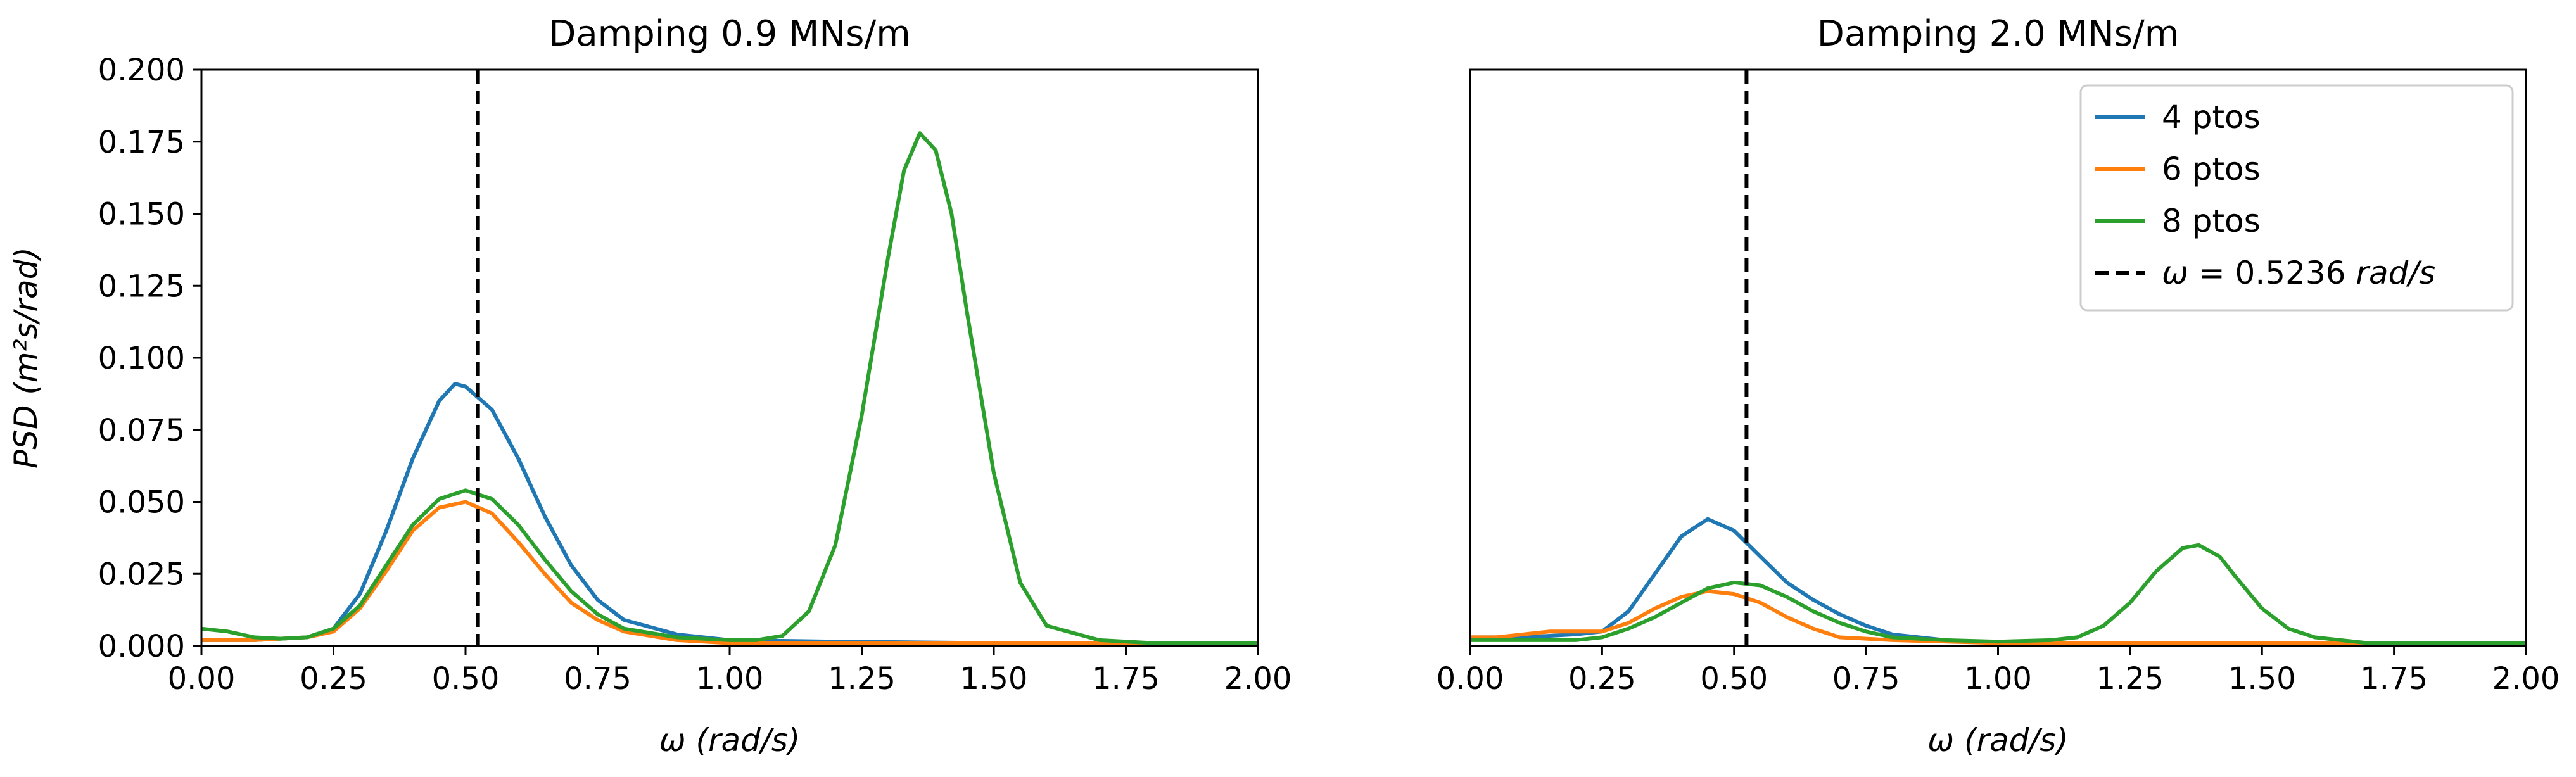 This screenshot has width=2576, height=777. What do you see at coordinates (2211, 117) in the screenshot?
I see `legend-label: 4 ptos` at bounding box center [2211, 117].